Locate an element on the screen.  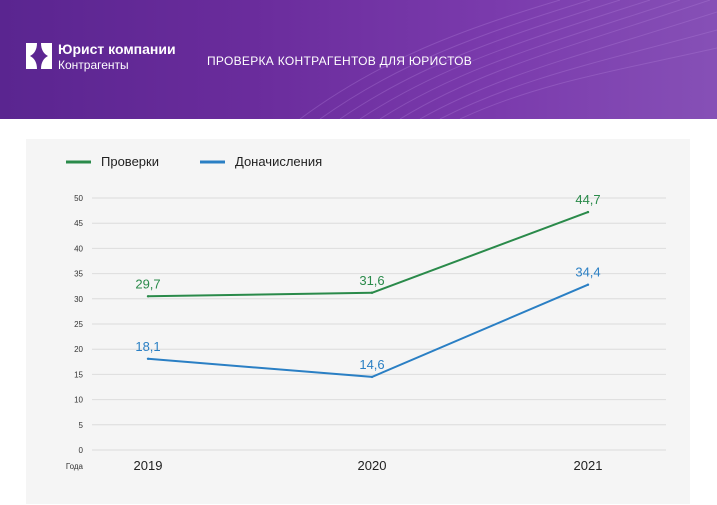
logo-title: Юрист компании is located at coordinates (117, 49).